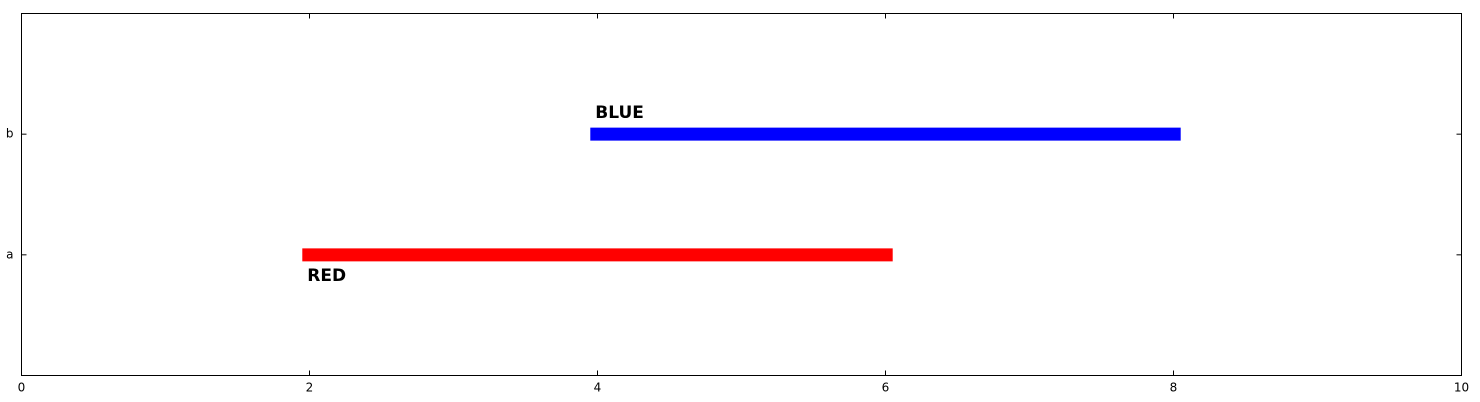 The image size is (1480, 402). What do you see at coordinates (22, 388) in the screenshot?
I see `x-tick-label: 0` at bounding box center [22, 388].